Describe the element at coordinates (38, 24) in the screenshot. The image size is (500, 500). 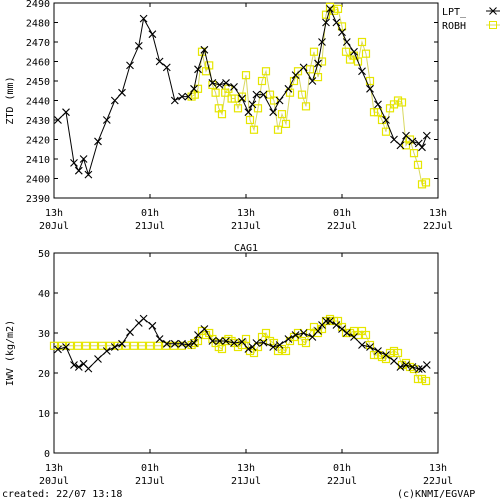
I see `y-tick-label: 2480` at that location.